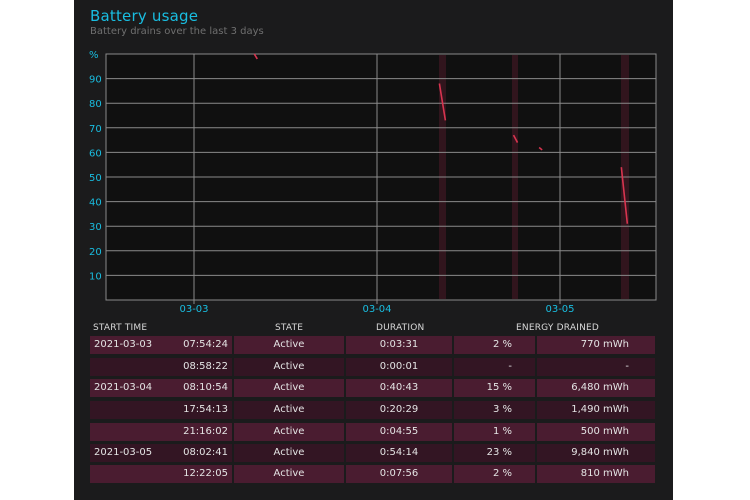 This screenshot has height=500, width=750. Describe the element at coordinates (193, 309) in the screenshot. I see `x-tick-label: 03-03` at that location.